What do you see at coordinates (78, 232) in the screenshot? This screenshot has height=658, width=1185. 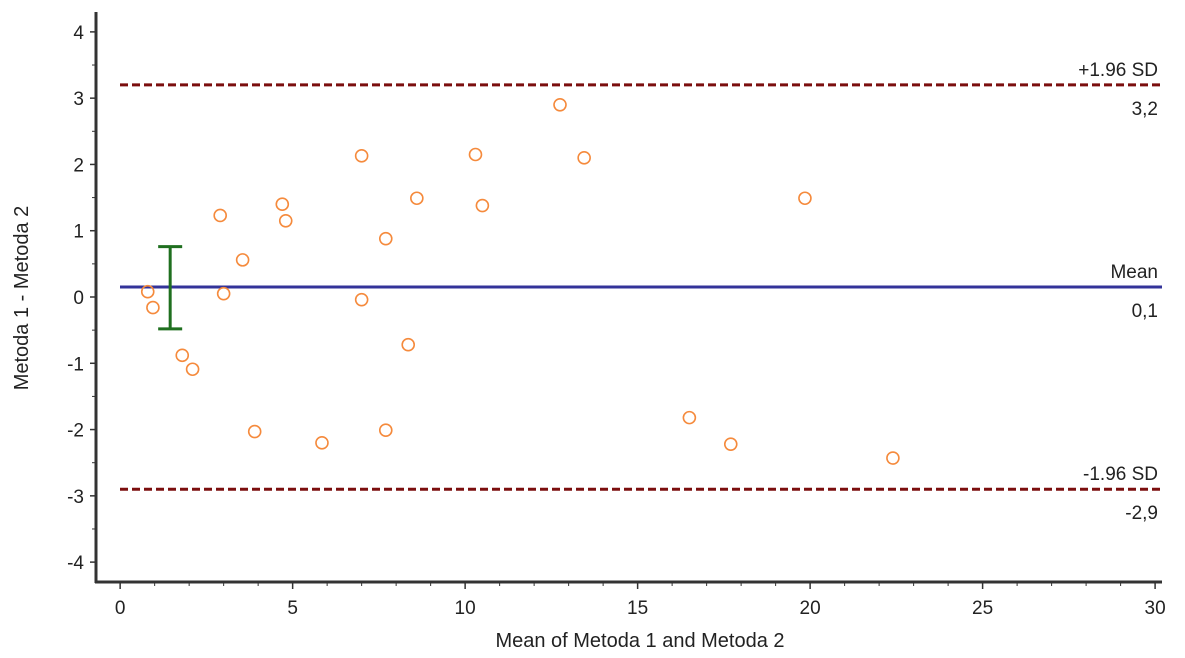 I see `y-tick-label: 1` at bounding box center [78, 232].